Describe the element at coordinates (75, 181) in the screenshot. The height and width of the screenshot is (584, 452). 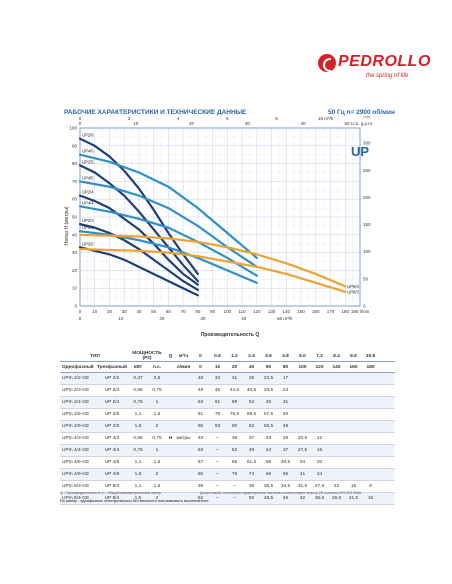
I see `y-tick-label: 70` at that location.